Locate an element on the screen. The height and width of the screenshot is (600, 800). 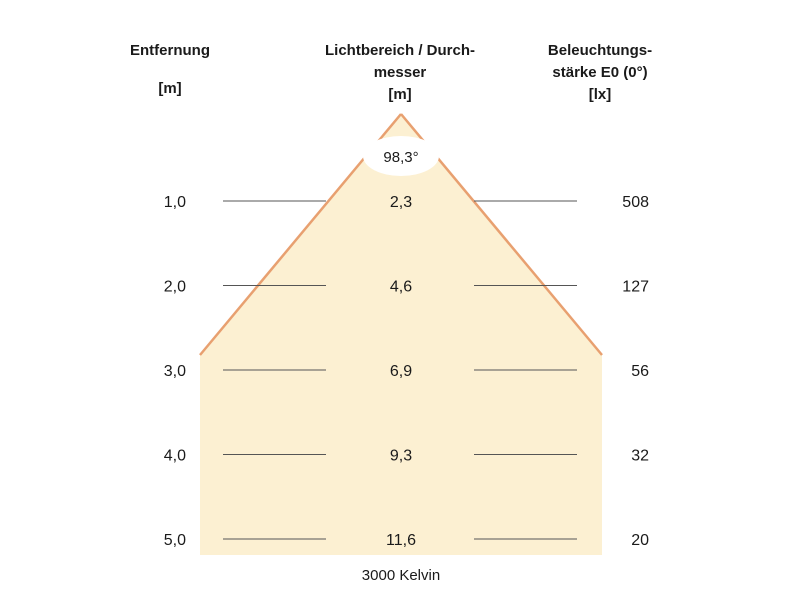
diameter-value: 6,9 is located at coordinates (401, 371).